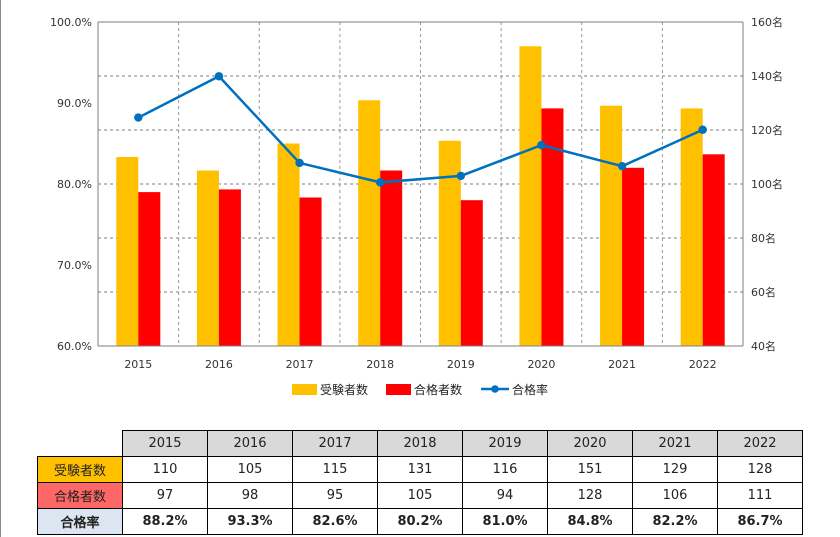 This screenshot has width=840, height=537. I want to click on left-border, so click(0, 268).